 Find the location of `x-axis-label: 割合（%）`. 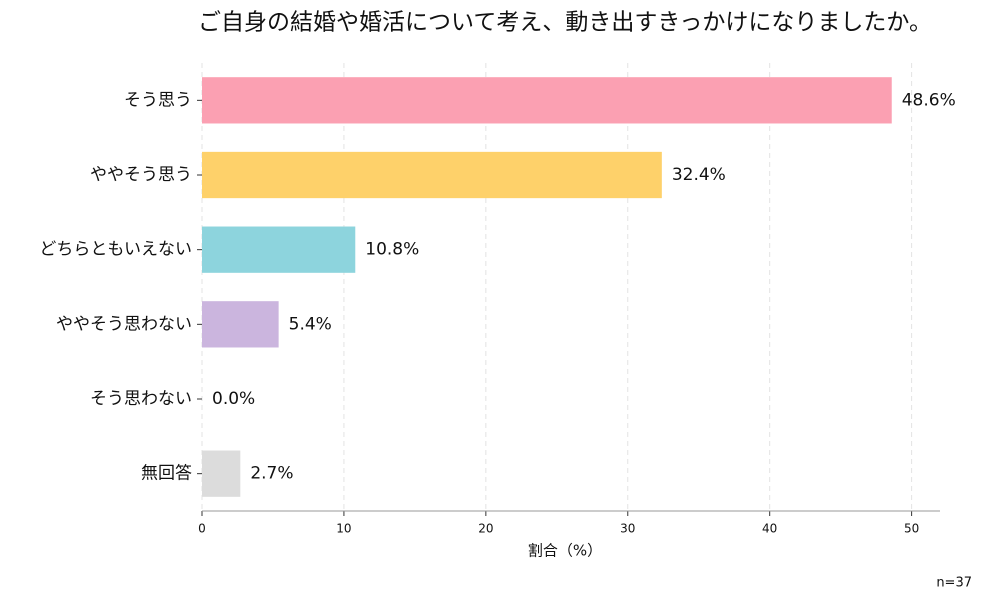

x-axis-label: 割合（%） is located at coordinates (565, 551).